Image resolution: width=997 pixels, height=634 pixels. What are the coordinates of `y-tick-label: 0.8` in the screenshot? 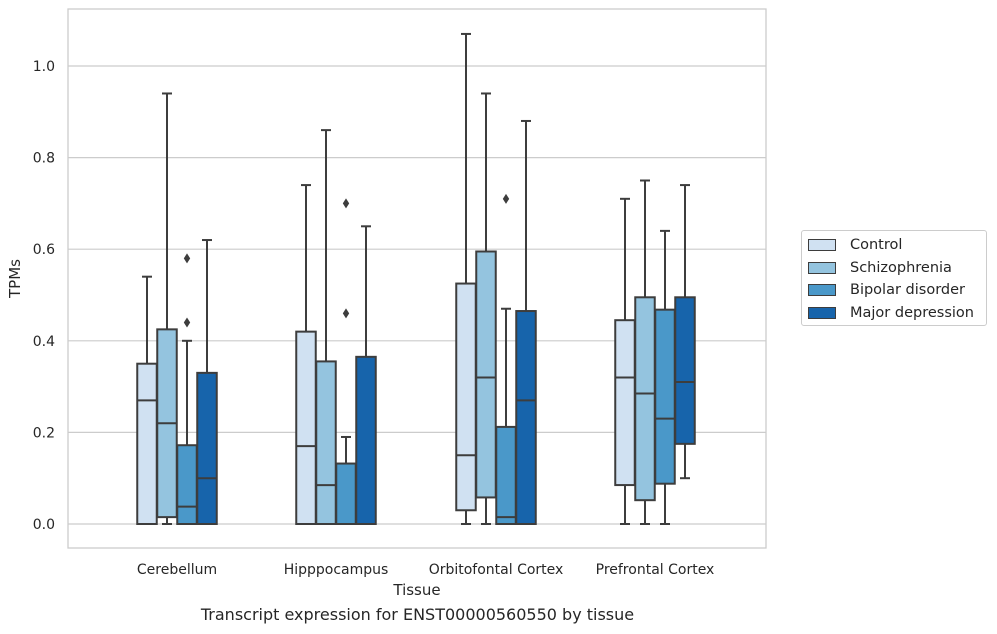 It's located at (44, 159).